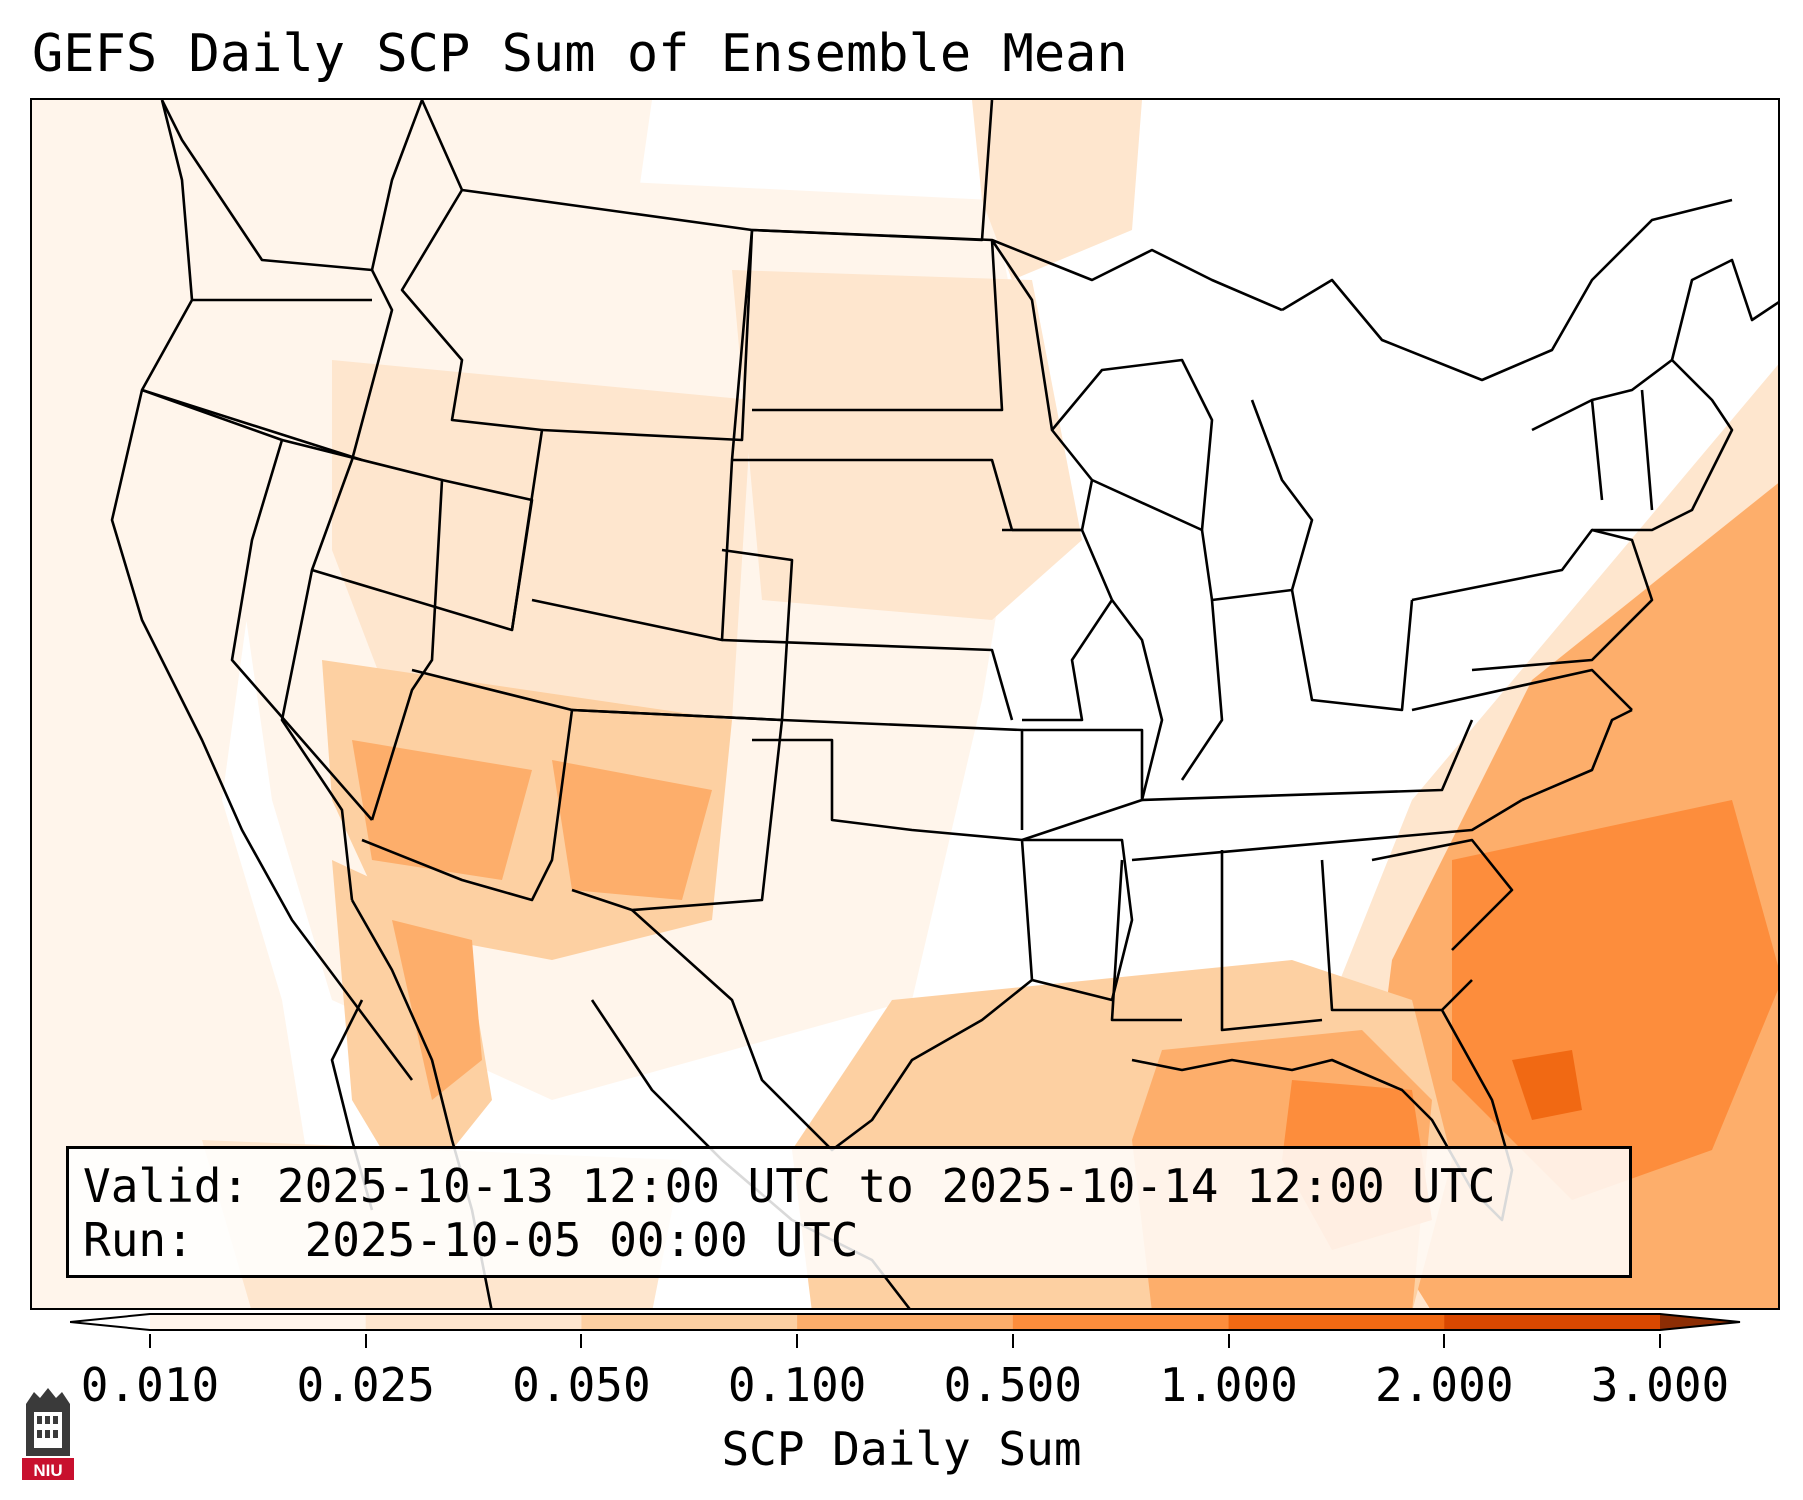 The width and height of the screenshot is (1803, 1500). Describe the element at coordinates (1700, 1322) in the screenshot. I see `colorbar-over-extension` at that location.